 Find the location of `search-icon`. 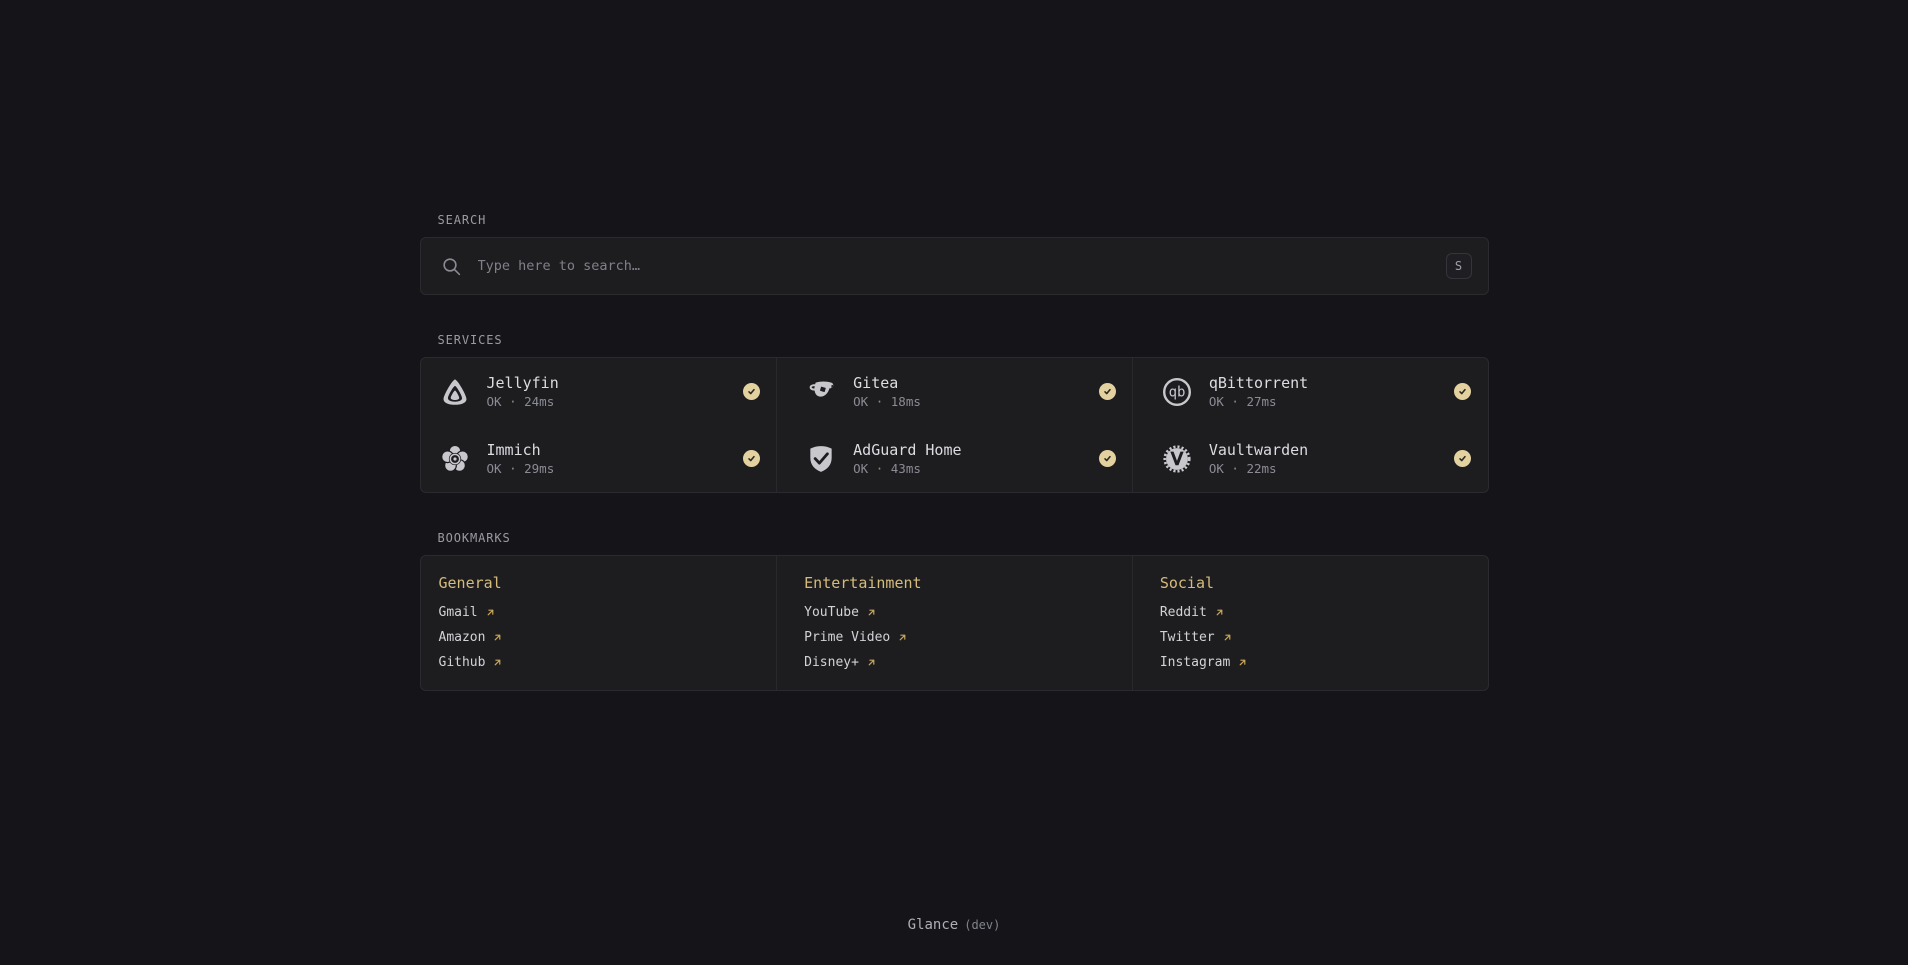

search-icon is located at coordinates (451, 266).